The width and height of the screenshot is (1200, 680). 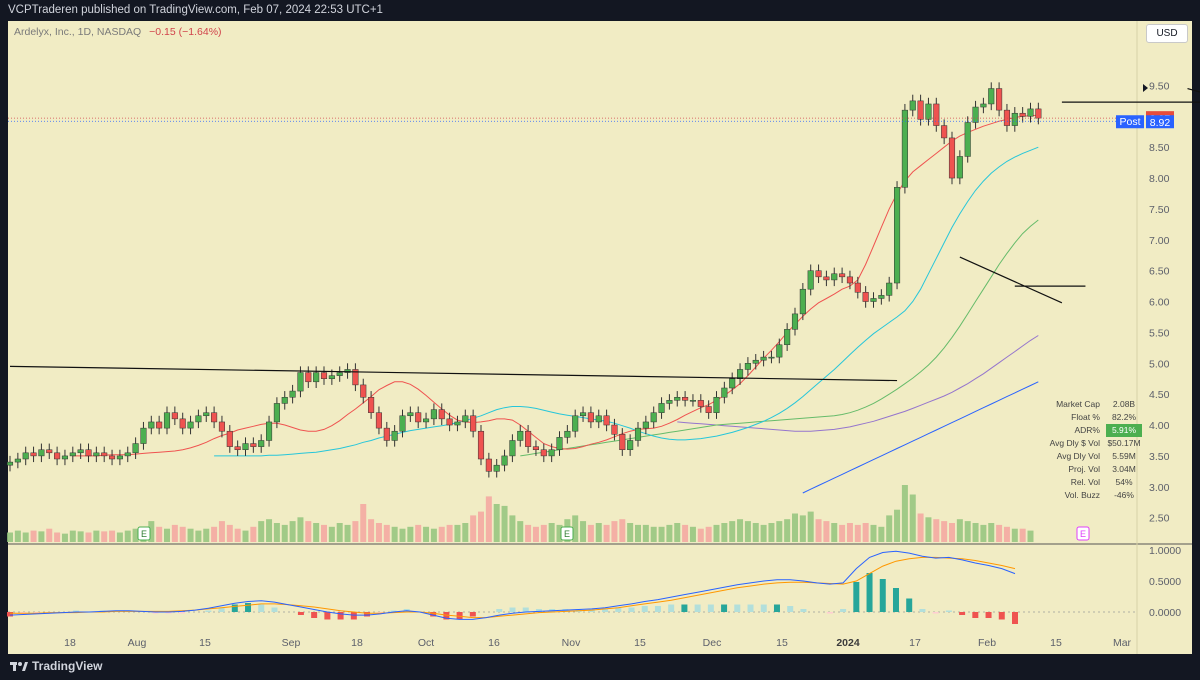 I want to click on stats-label: ADR%, so click(x=1087, y=430).